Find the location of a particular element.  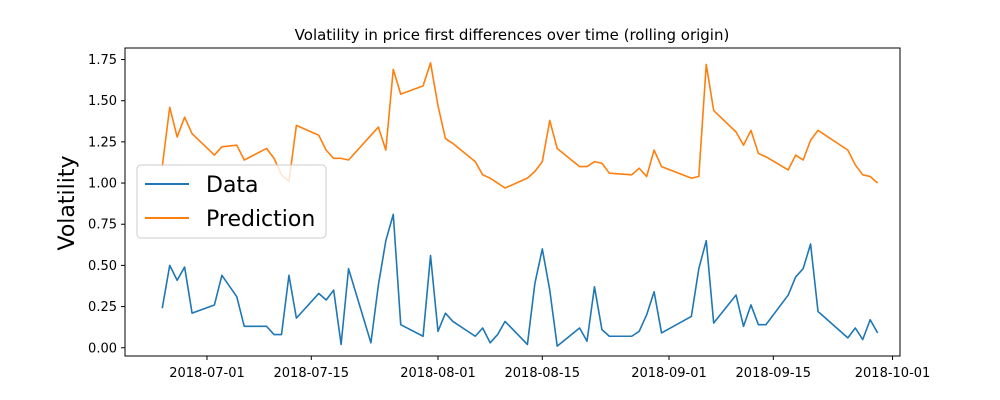

y-tick-label: 1.25 is located at coordinates (102, 142).